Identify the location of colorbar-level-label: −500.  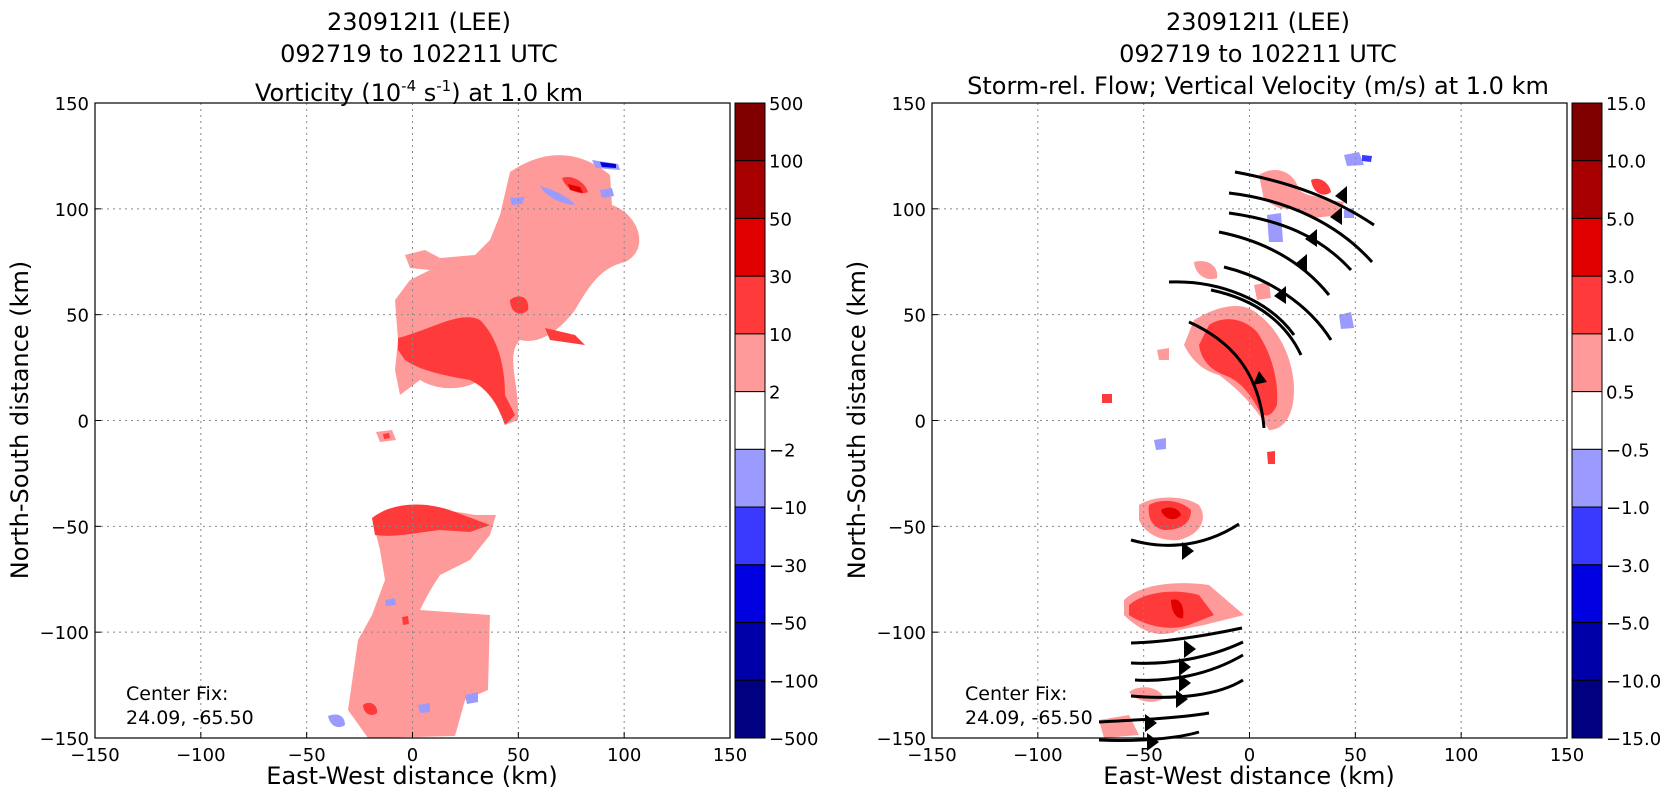
(793, 739).